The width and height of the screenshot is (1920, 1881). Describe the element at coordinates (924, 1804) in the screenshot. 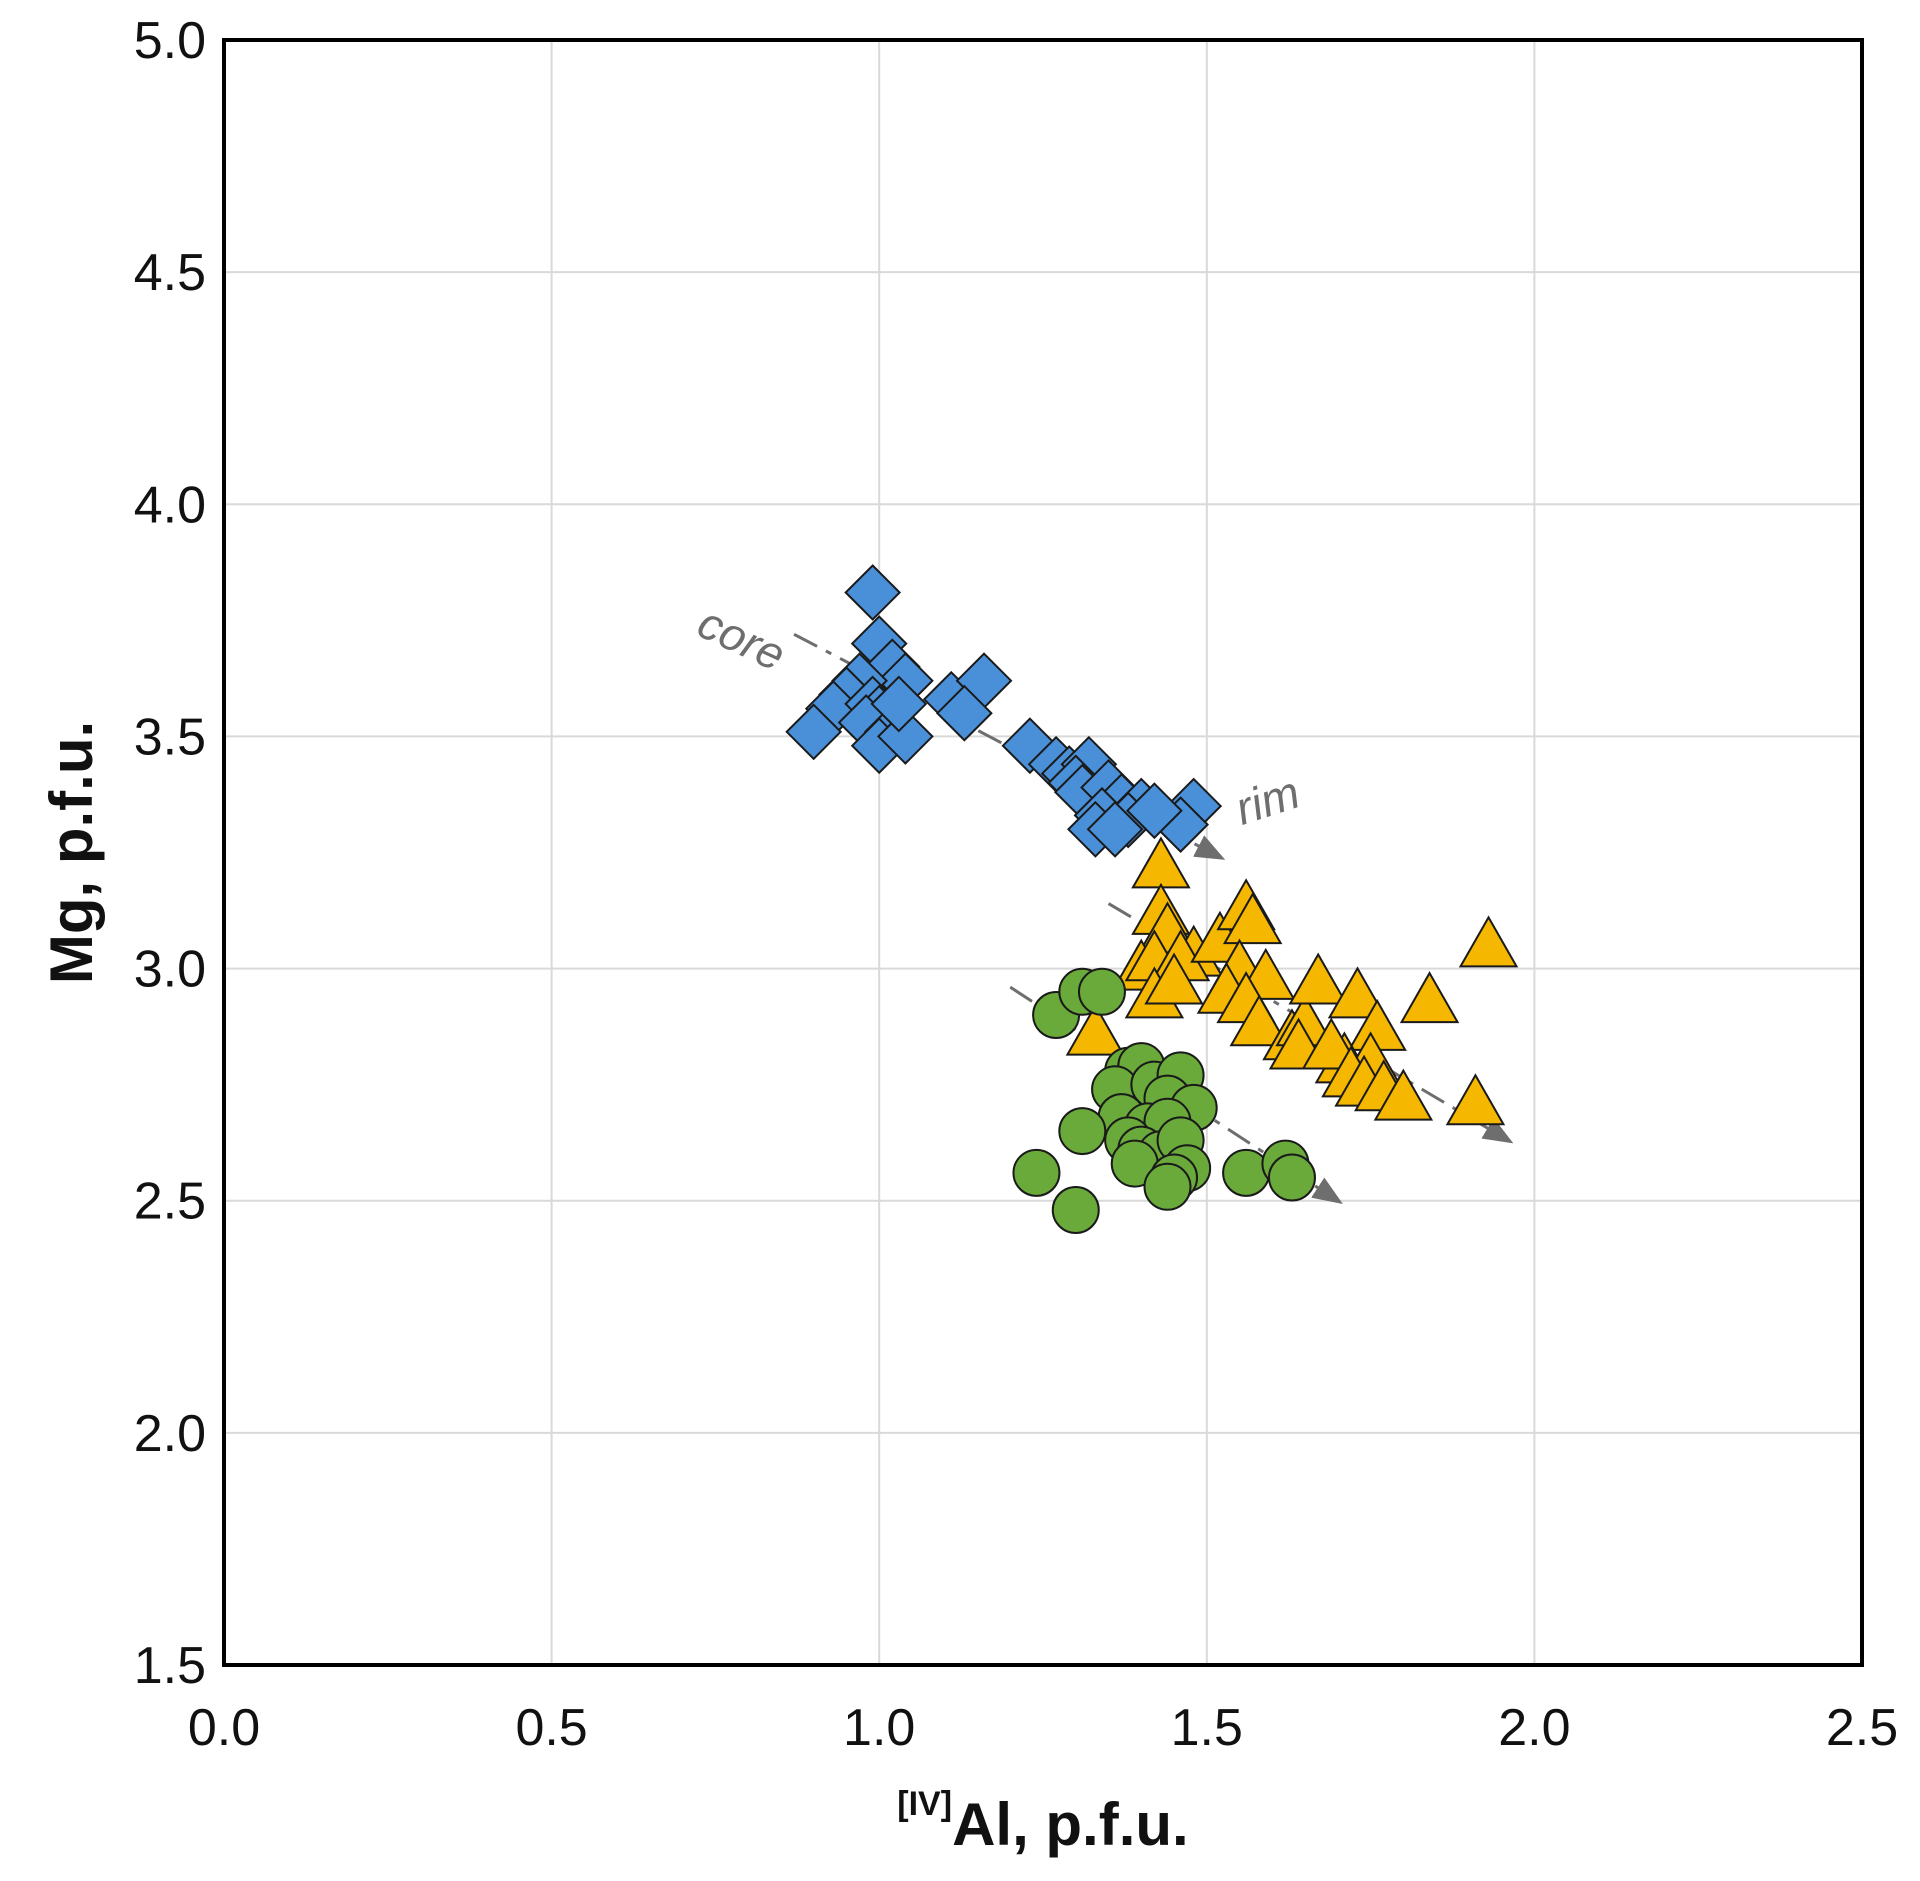

I see `x-axis-title-superscript: [IV]` at that location.